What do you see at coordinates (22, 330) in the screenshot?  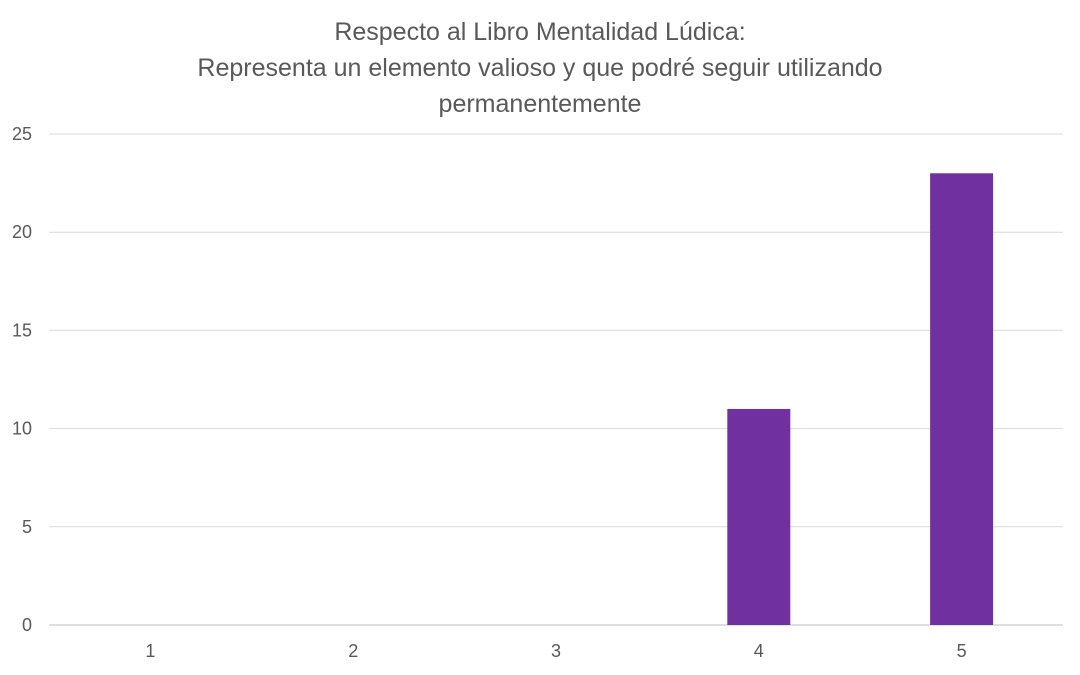 I see `y-tick-label: 15` at bounding box center [22, 330].